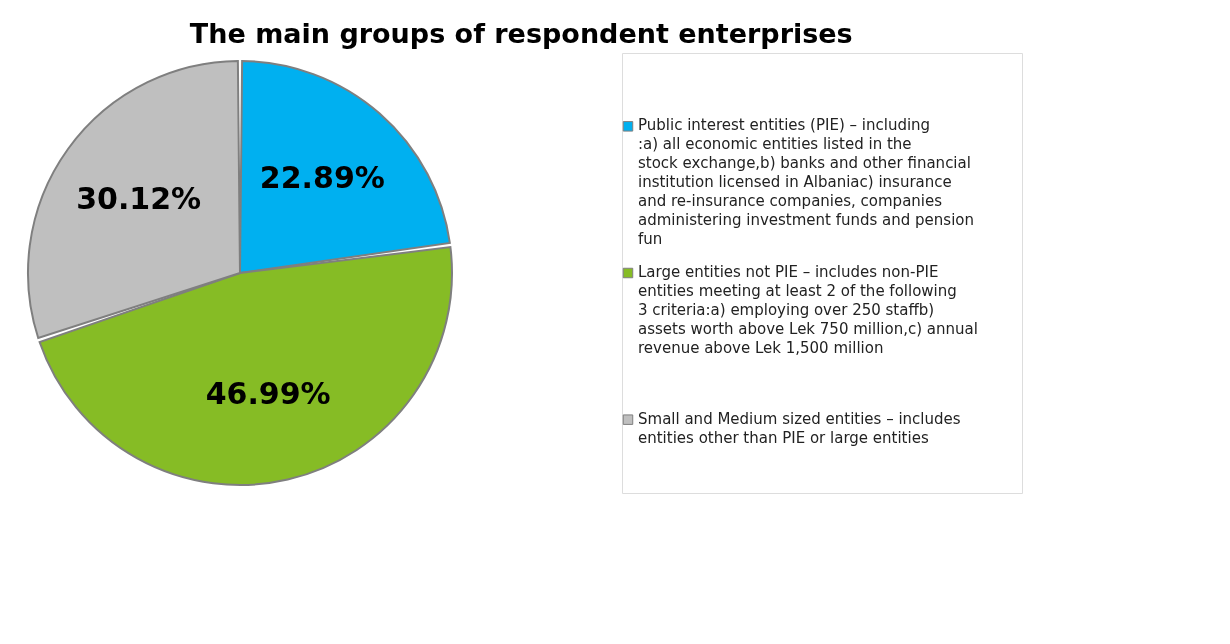 The image size is (1230, 644). What do you see at coordinates (799, 428) in the screenshot?
I see `legend-label: Small and Medium sized entities – includes entities other than PIE or large entities` at bounding box center [799, 428].